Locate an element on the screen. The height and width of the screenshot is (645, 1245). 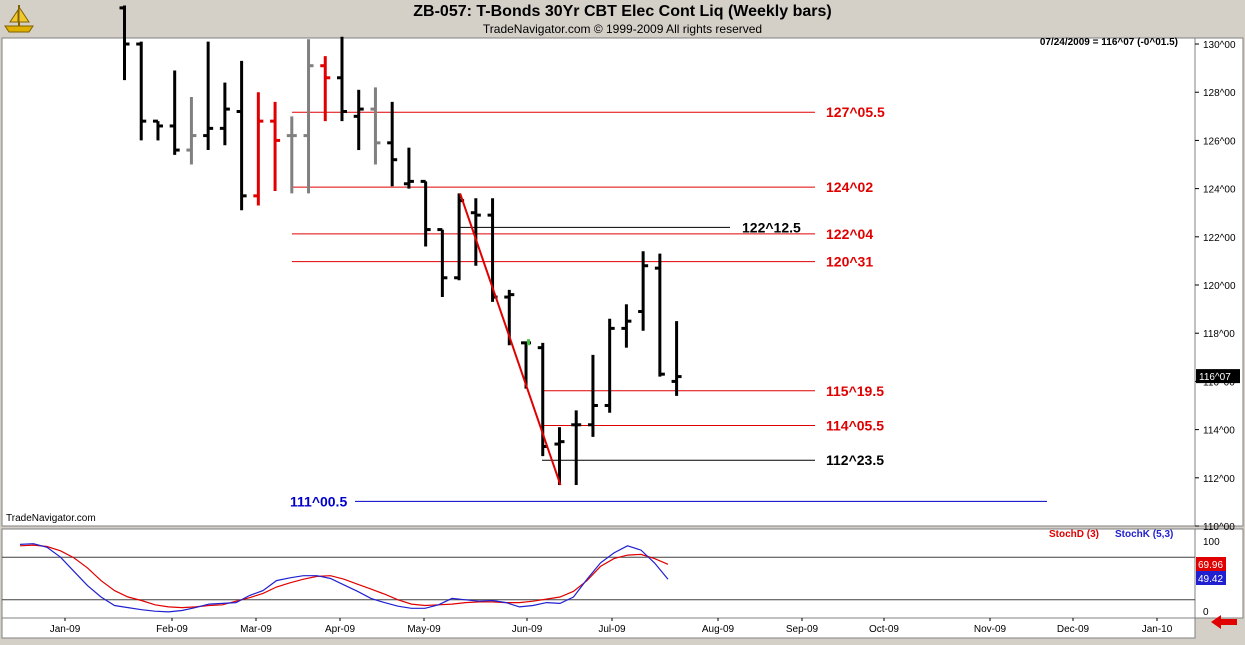
stochastic-panel is located at coordinates (598, 573).